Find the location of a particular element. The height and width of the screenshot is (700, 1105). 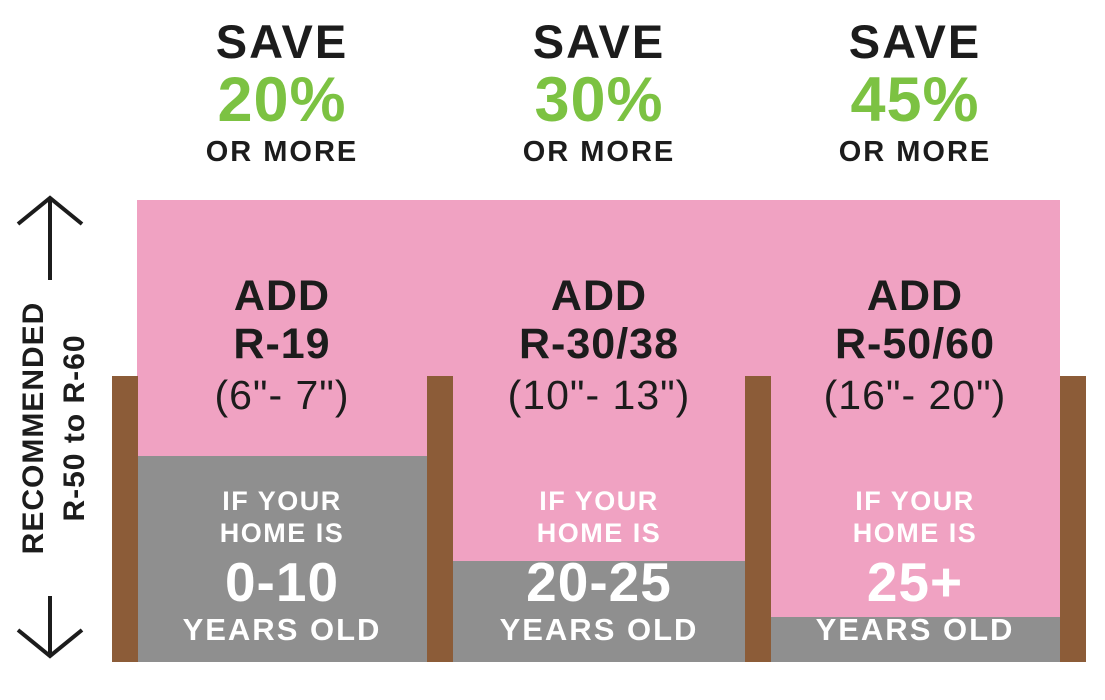

column1-header: SAVE 20% OR MORE is located at coordinates (282, 93).